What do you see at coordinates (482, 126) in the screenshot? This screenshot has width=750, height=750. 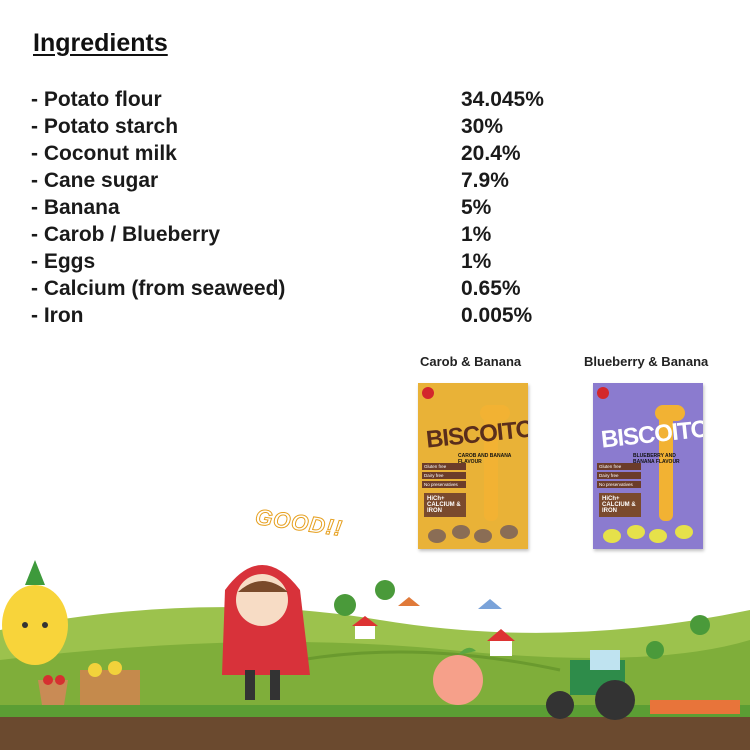 I see `ingredient-percent: 30%` at bounding box center [482, 126].